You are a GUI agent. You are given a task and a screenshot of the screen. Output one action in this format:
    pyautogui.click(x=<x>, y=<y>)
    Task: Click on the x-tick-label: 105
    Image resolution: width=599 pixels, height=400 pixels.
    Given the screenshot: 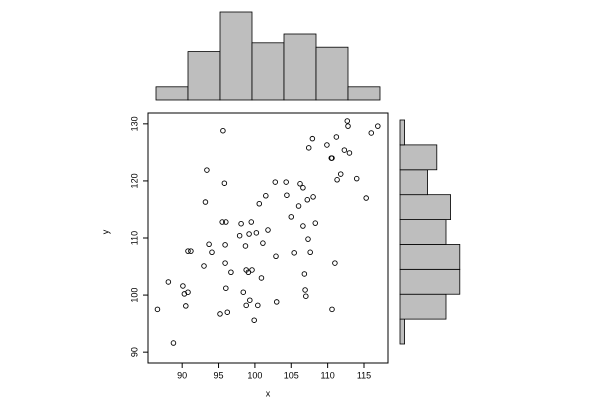 What is the action you would take?
    pyautogui.click(x=291, y=375)
    